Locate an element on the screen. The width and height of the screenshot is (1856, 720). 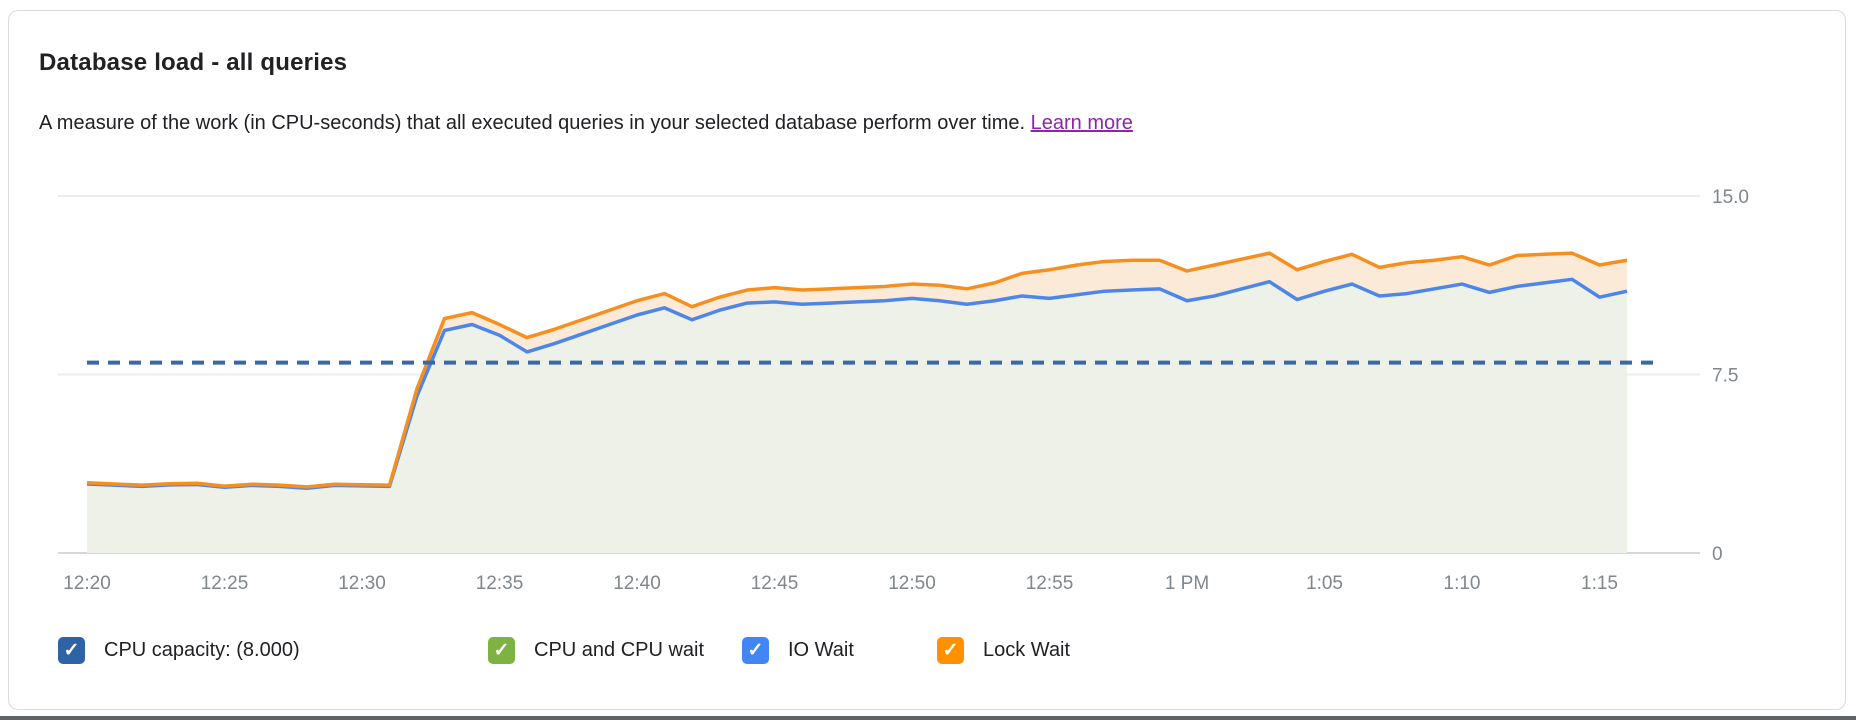
x-axis-label: 12:45 is located at coordinates (775, 583).